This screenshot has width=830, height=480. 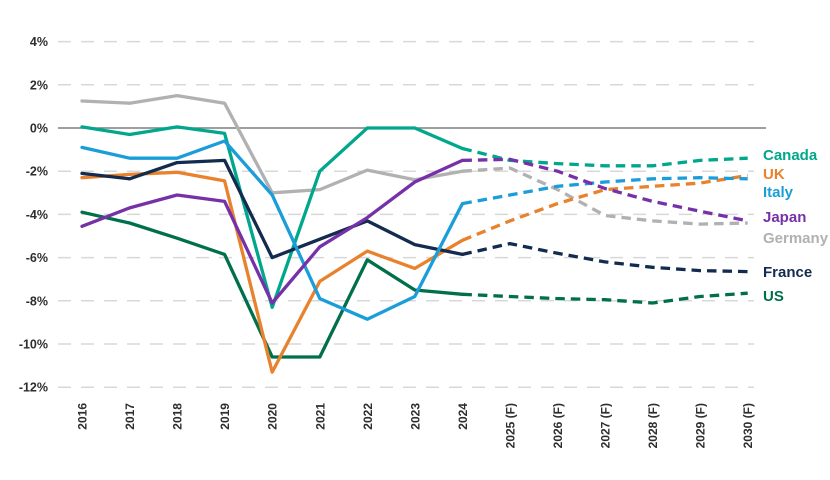 I want to click on series-line-italy-forecast, so click(x=605, y=191).